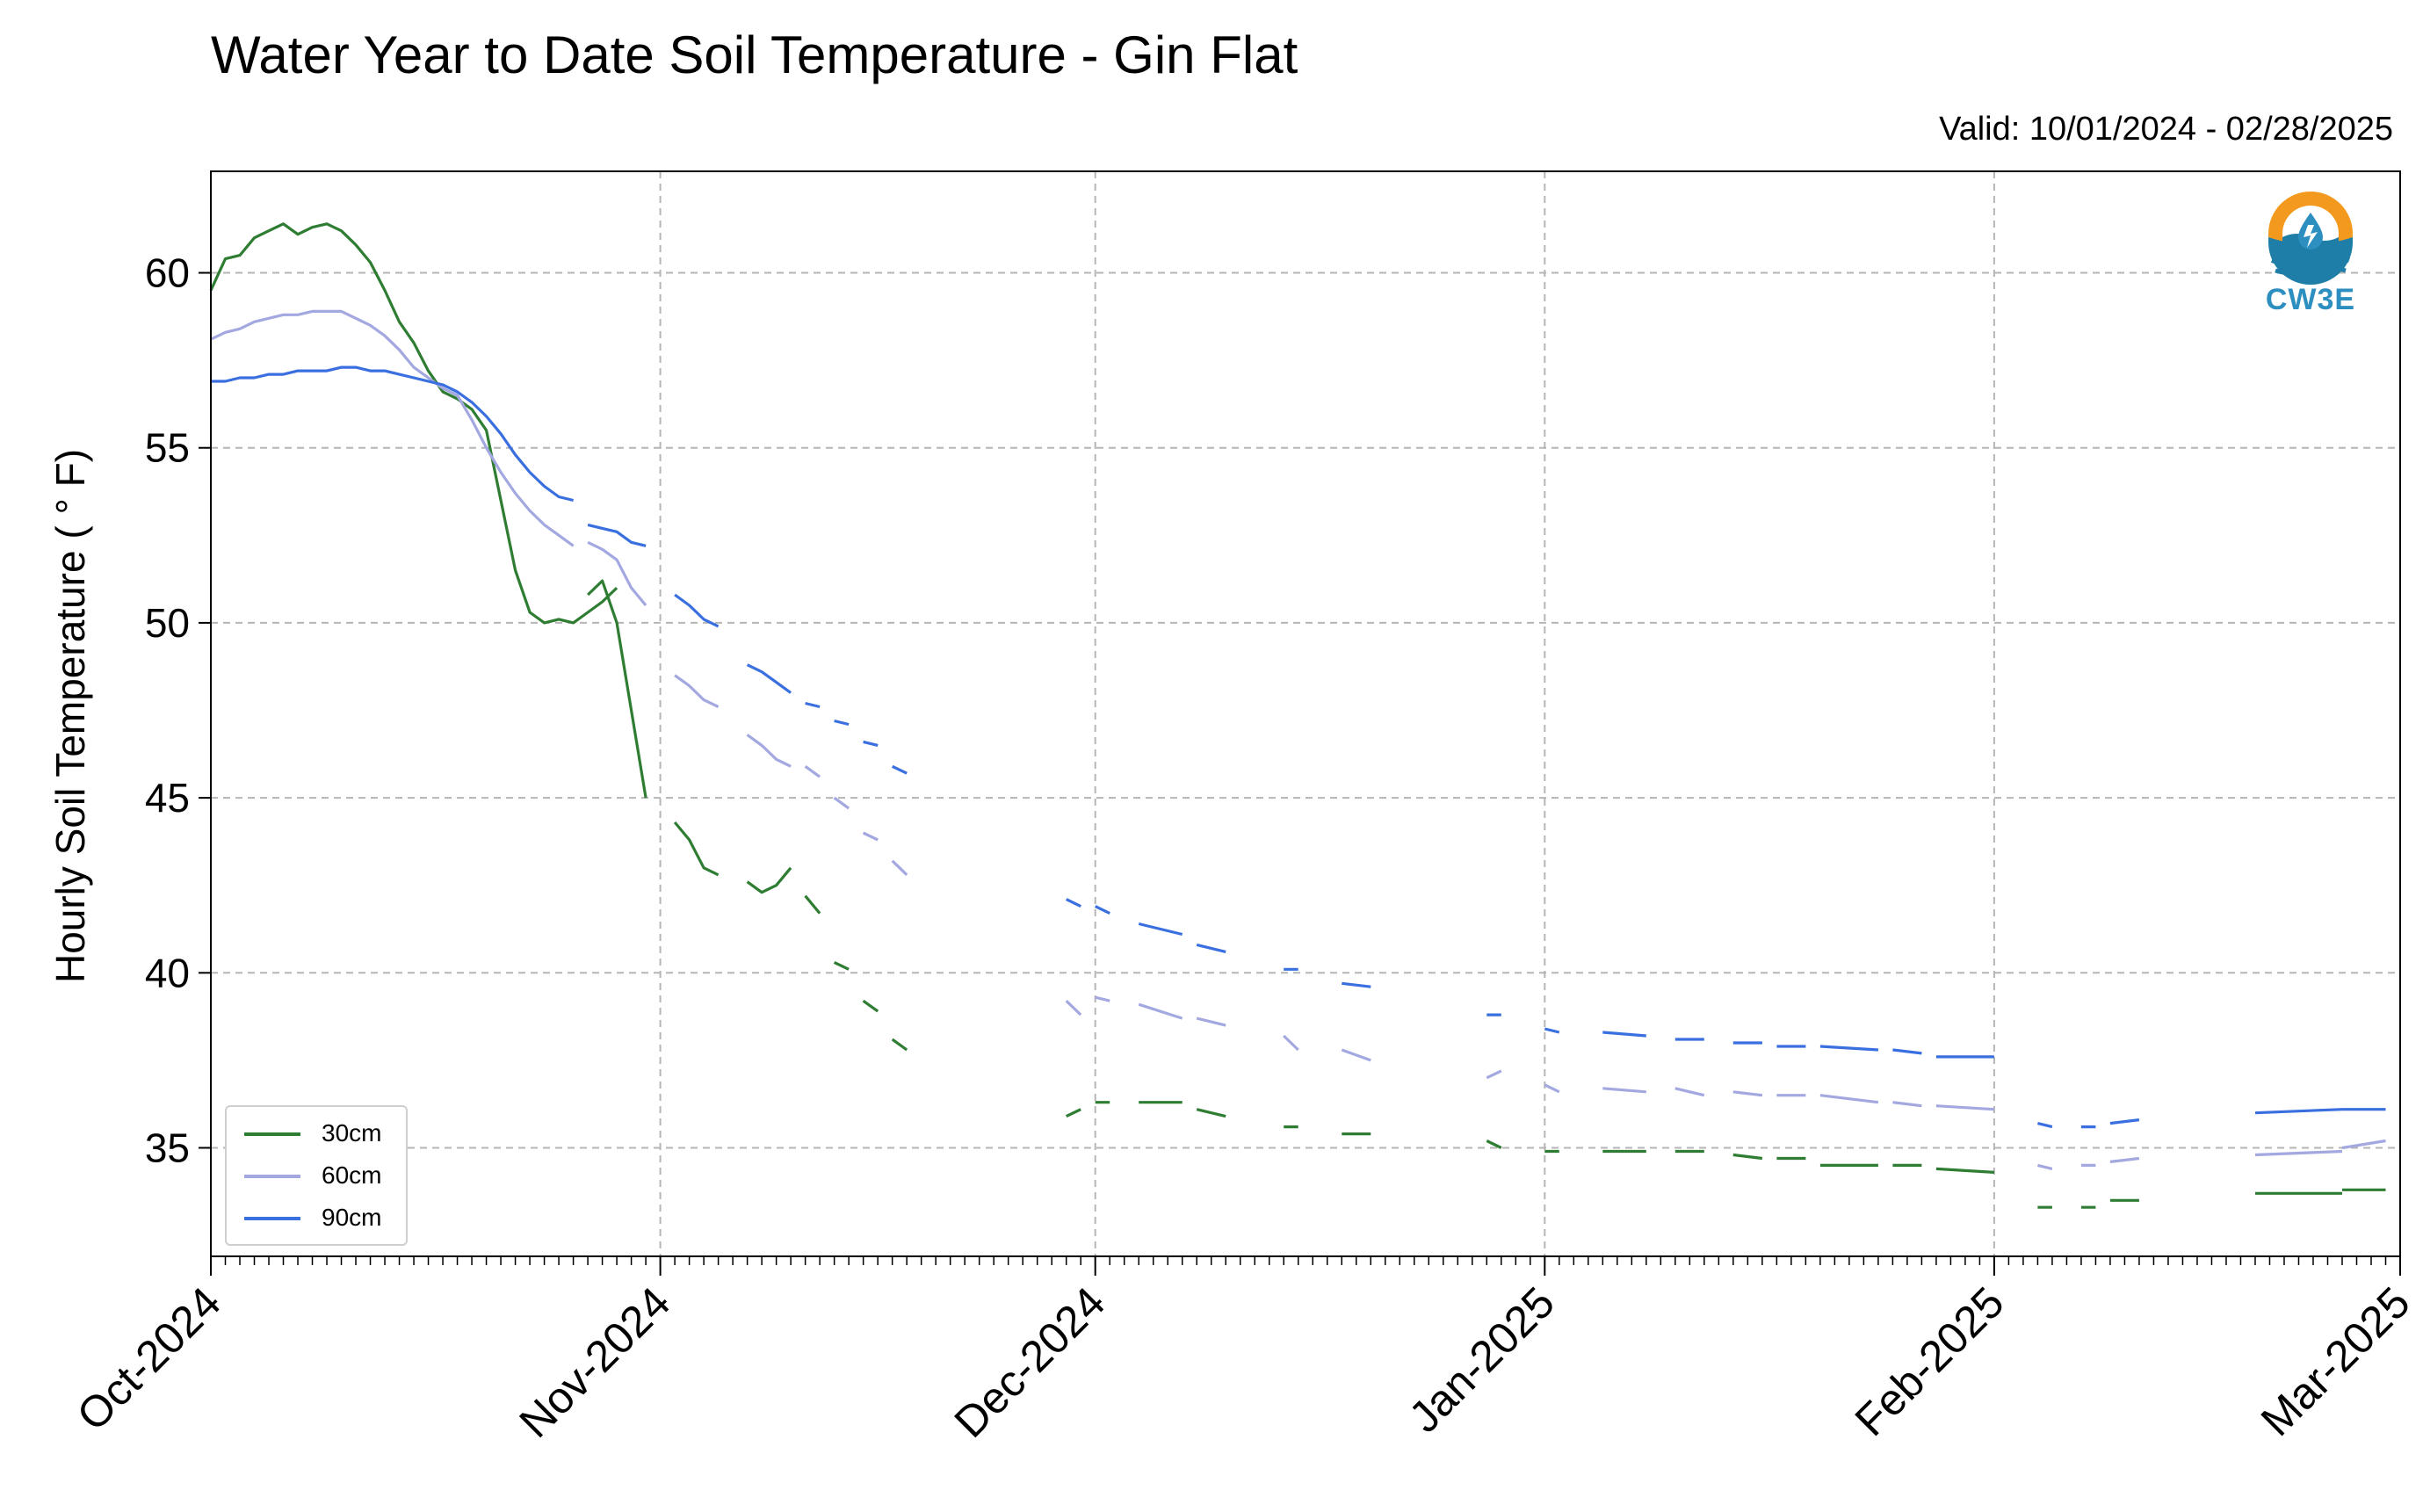 This screenshot has width=2423, height=1512. Describe the element at coordinates (352, 1133) in the screenshot. I see `legend-label-30cm: 30cm` at that location.